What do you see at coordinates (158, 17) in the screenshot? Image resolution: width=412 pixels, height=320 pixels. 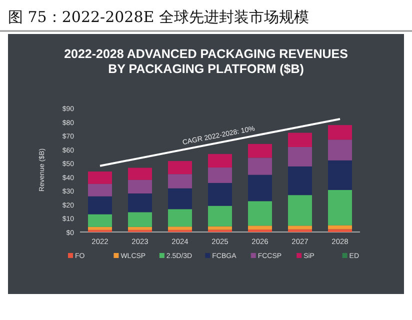 I see `chart-title: 图 75：2022-2028E 全球先进封装市场规模` at bounding box center [158, 17].